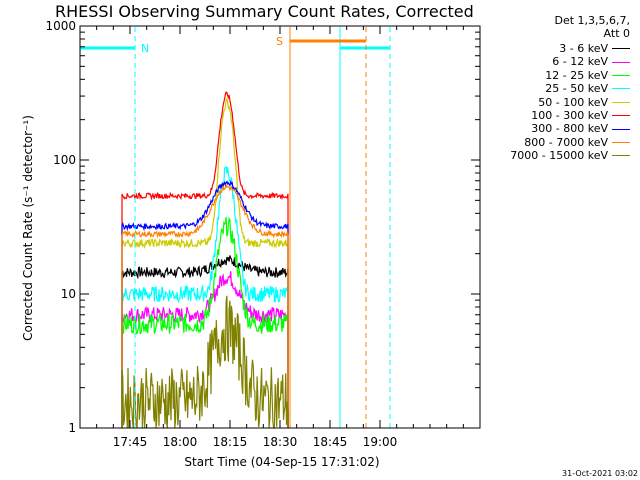 Image resolution: width=640 pixels, height=480 pixels. Describe the element at coordinates (64, 160) in the screenshot. I see `y-tick-label: 100` at that location.